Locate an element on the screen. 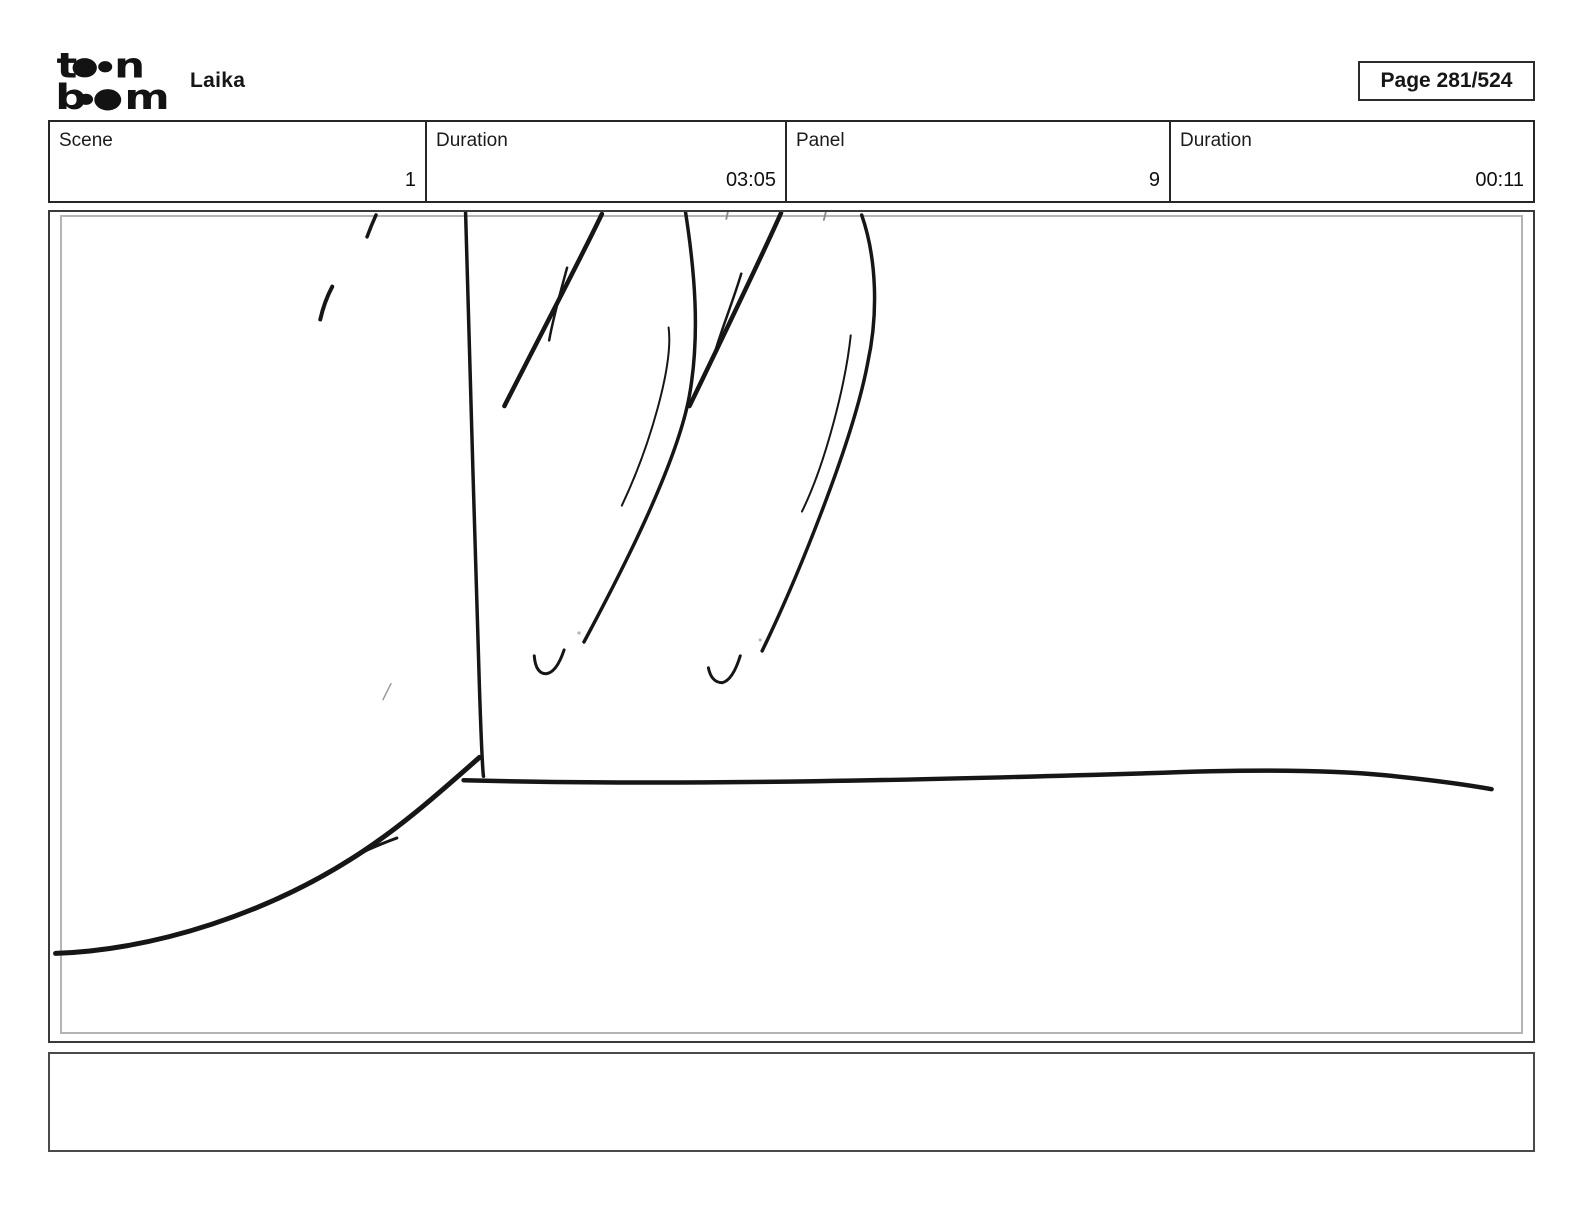 The width and height of the screenshot is (1584, 1224). panel-value: 9 is located at coordinates (1154, 180).